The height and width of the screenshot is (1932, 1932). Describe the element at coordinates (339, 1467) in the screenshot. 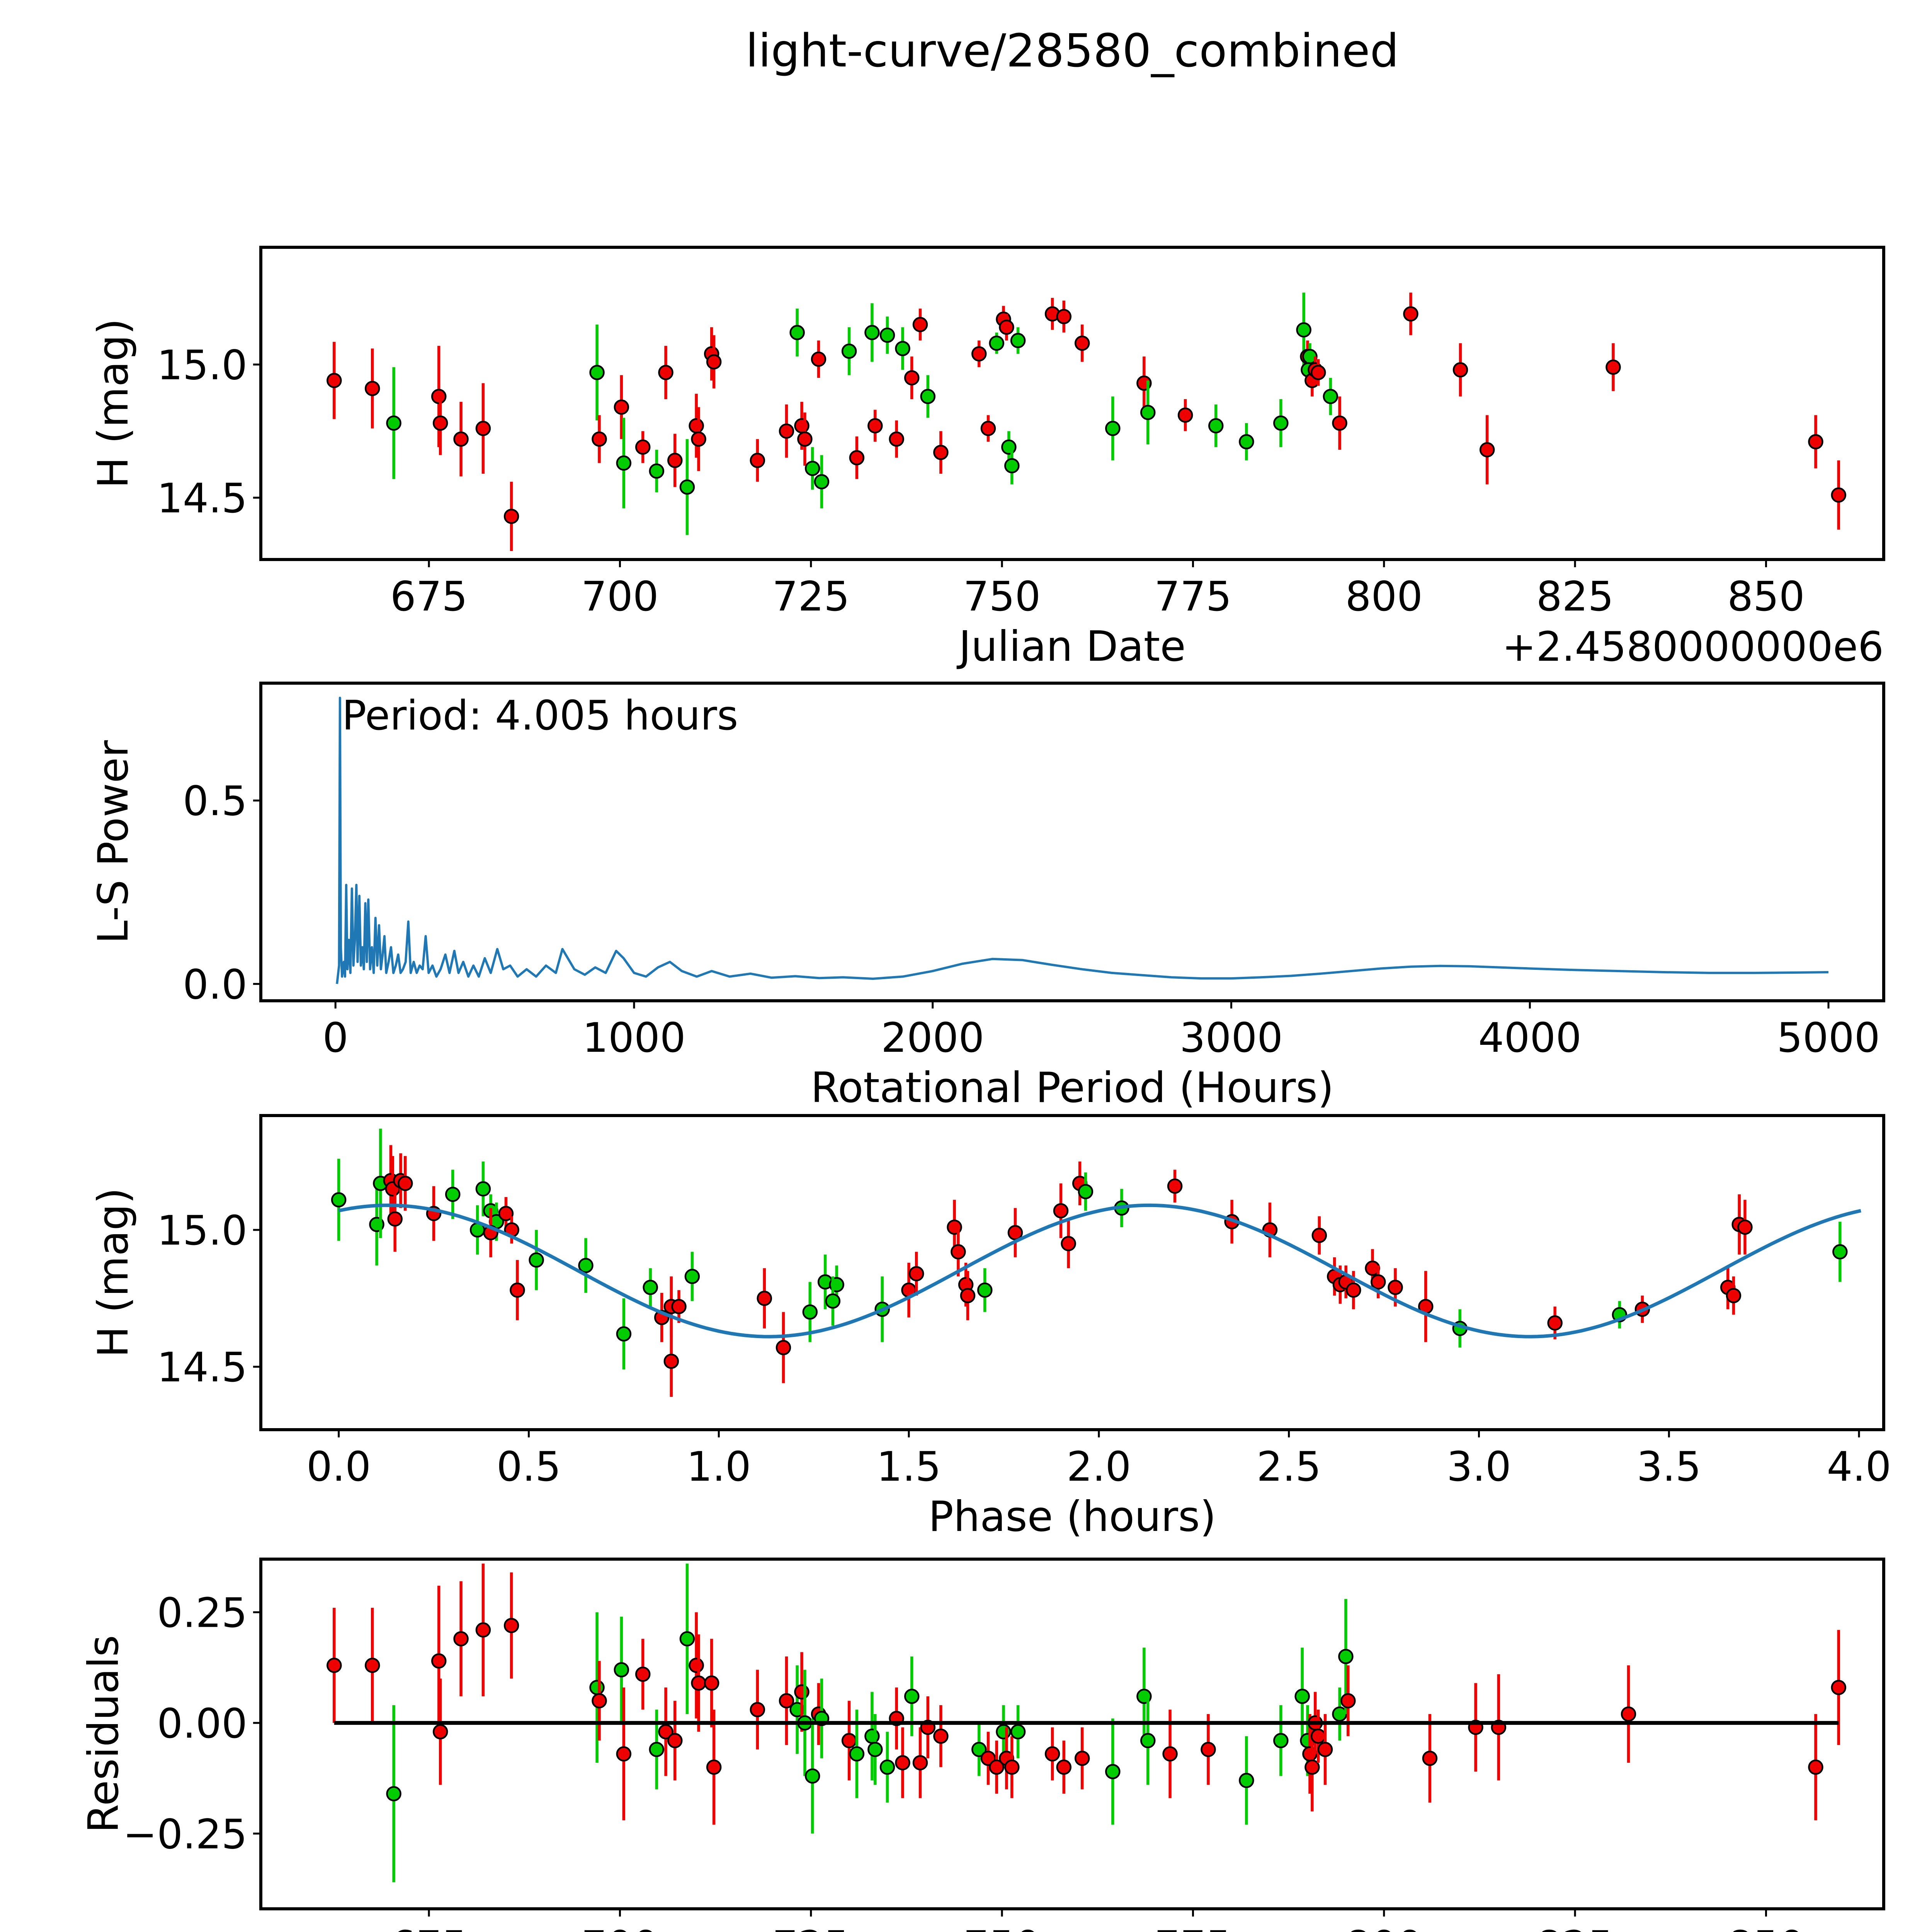

I see `x-tick-label: 0.0` at that location.